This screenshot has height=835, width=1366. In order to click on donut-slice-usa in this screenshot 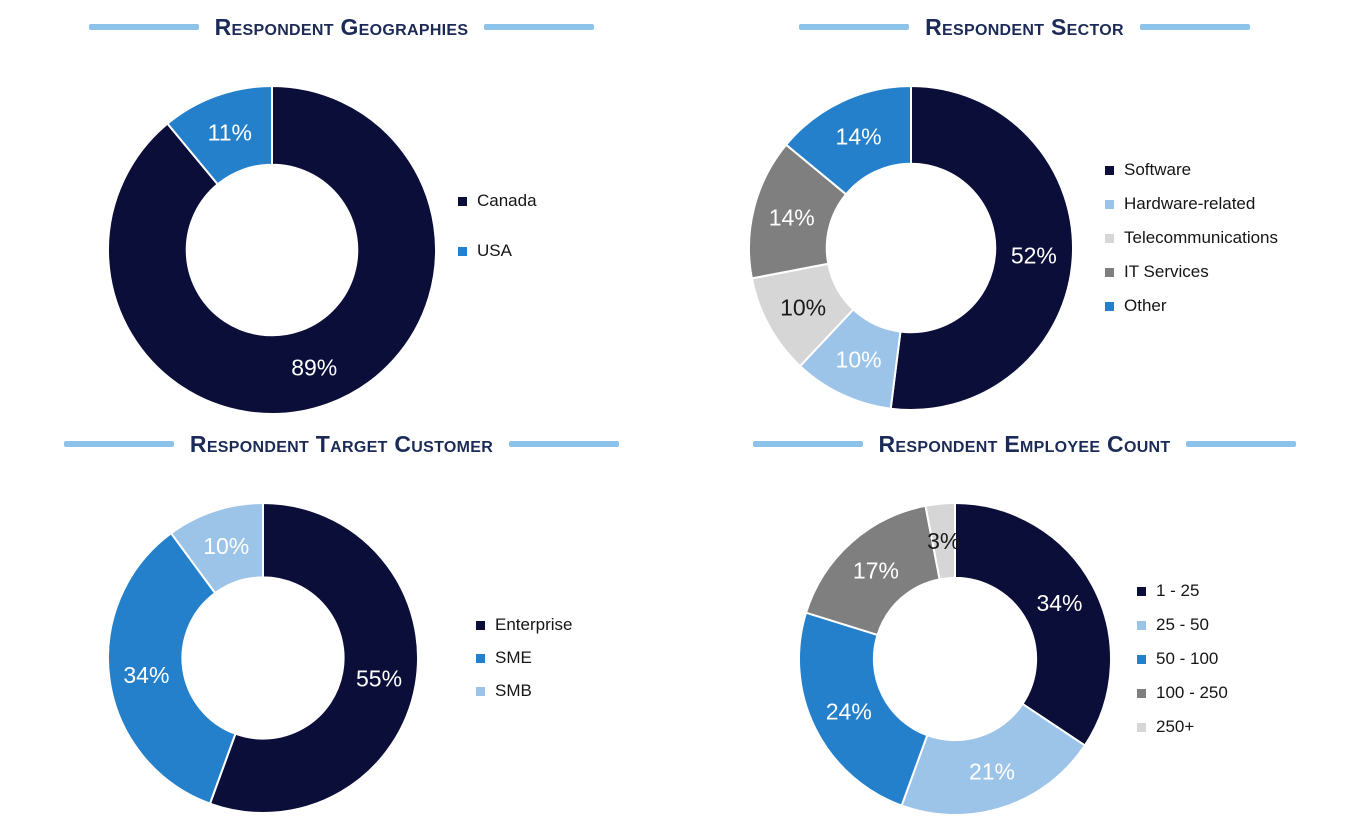, I will do `click(219, 135)`.